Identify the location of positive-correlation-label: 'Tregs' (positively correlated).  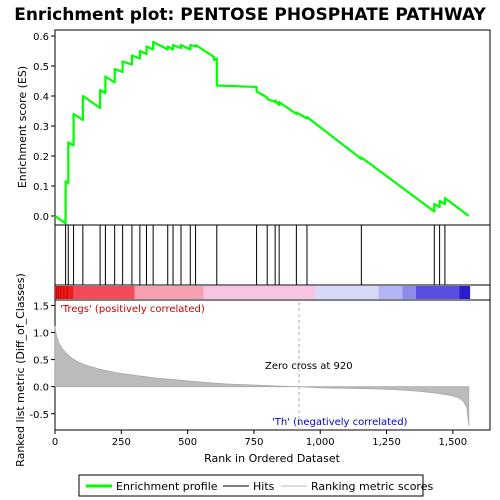
(132, 309).